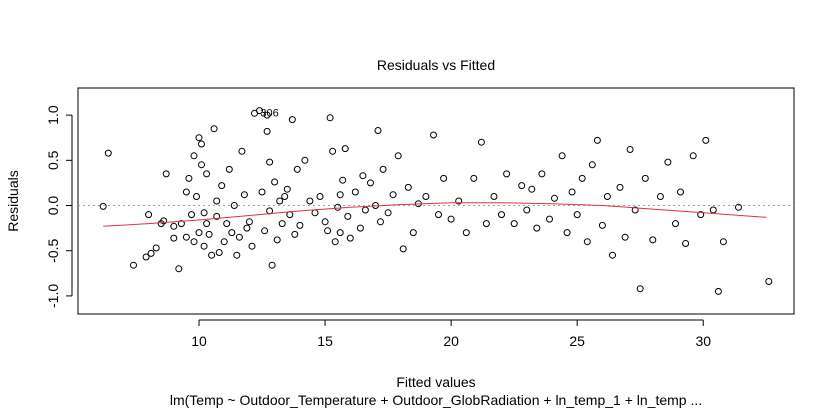 The height and width of the screenshot is (412, 837). What do you see at coordinates (53, 206) in the screenshot?
I see `y-tick-label: 0.0` at bounding box center [53, 206].